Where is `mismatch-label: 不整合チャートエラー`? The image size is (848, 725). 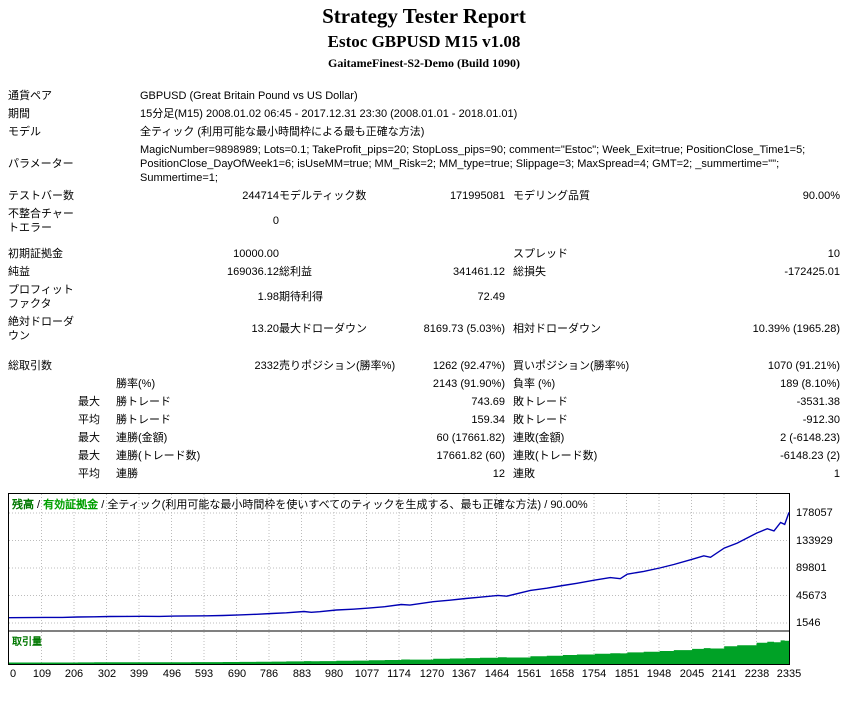 mismatch-label: 不整合チャートエラー is located at coordinates (41, 221).